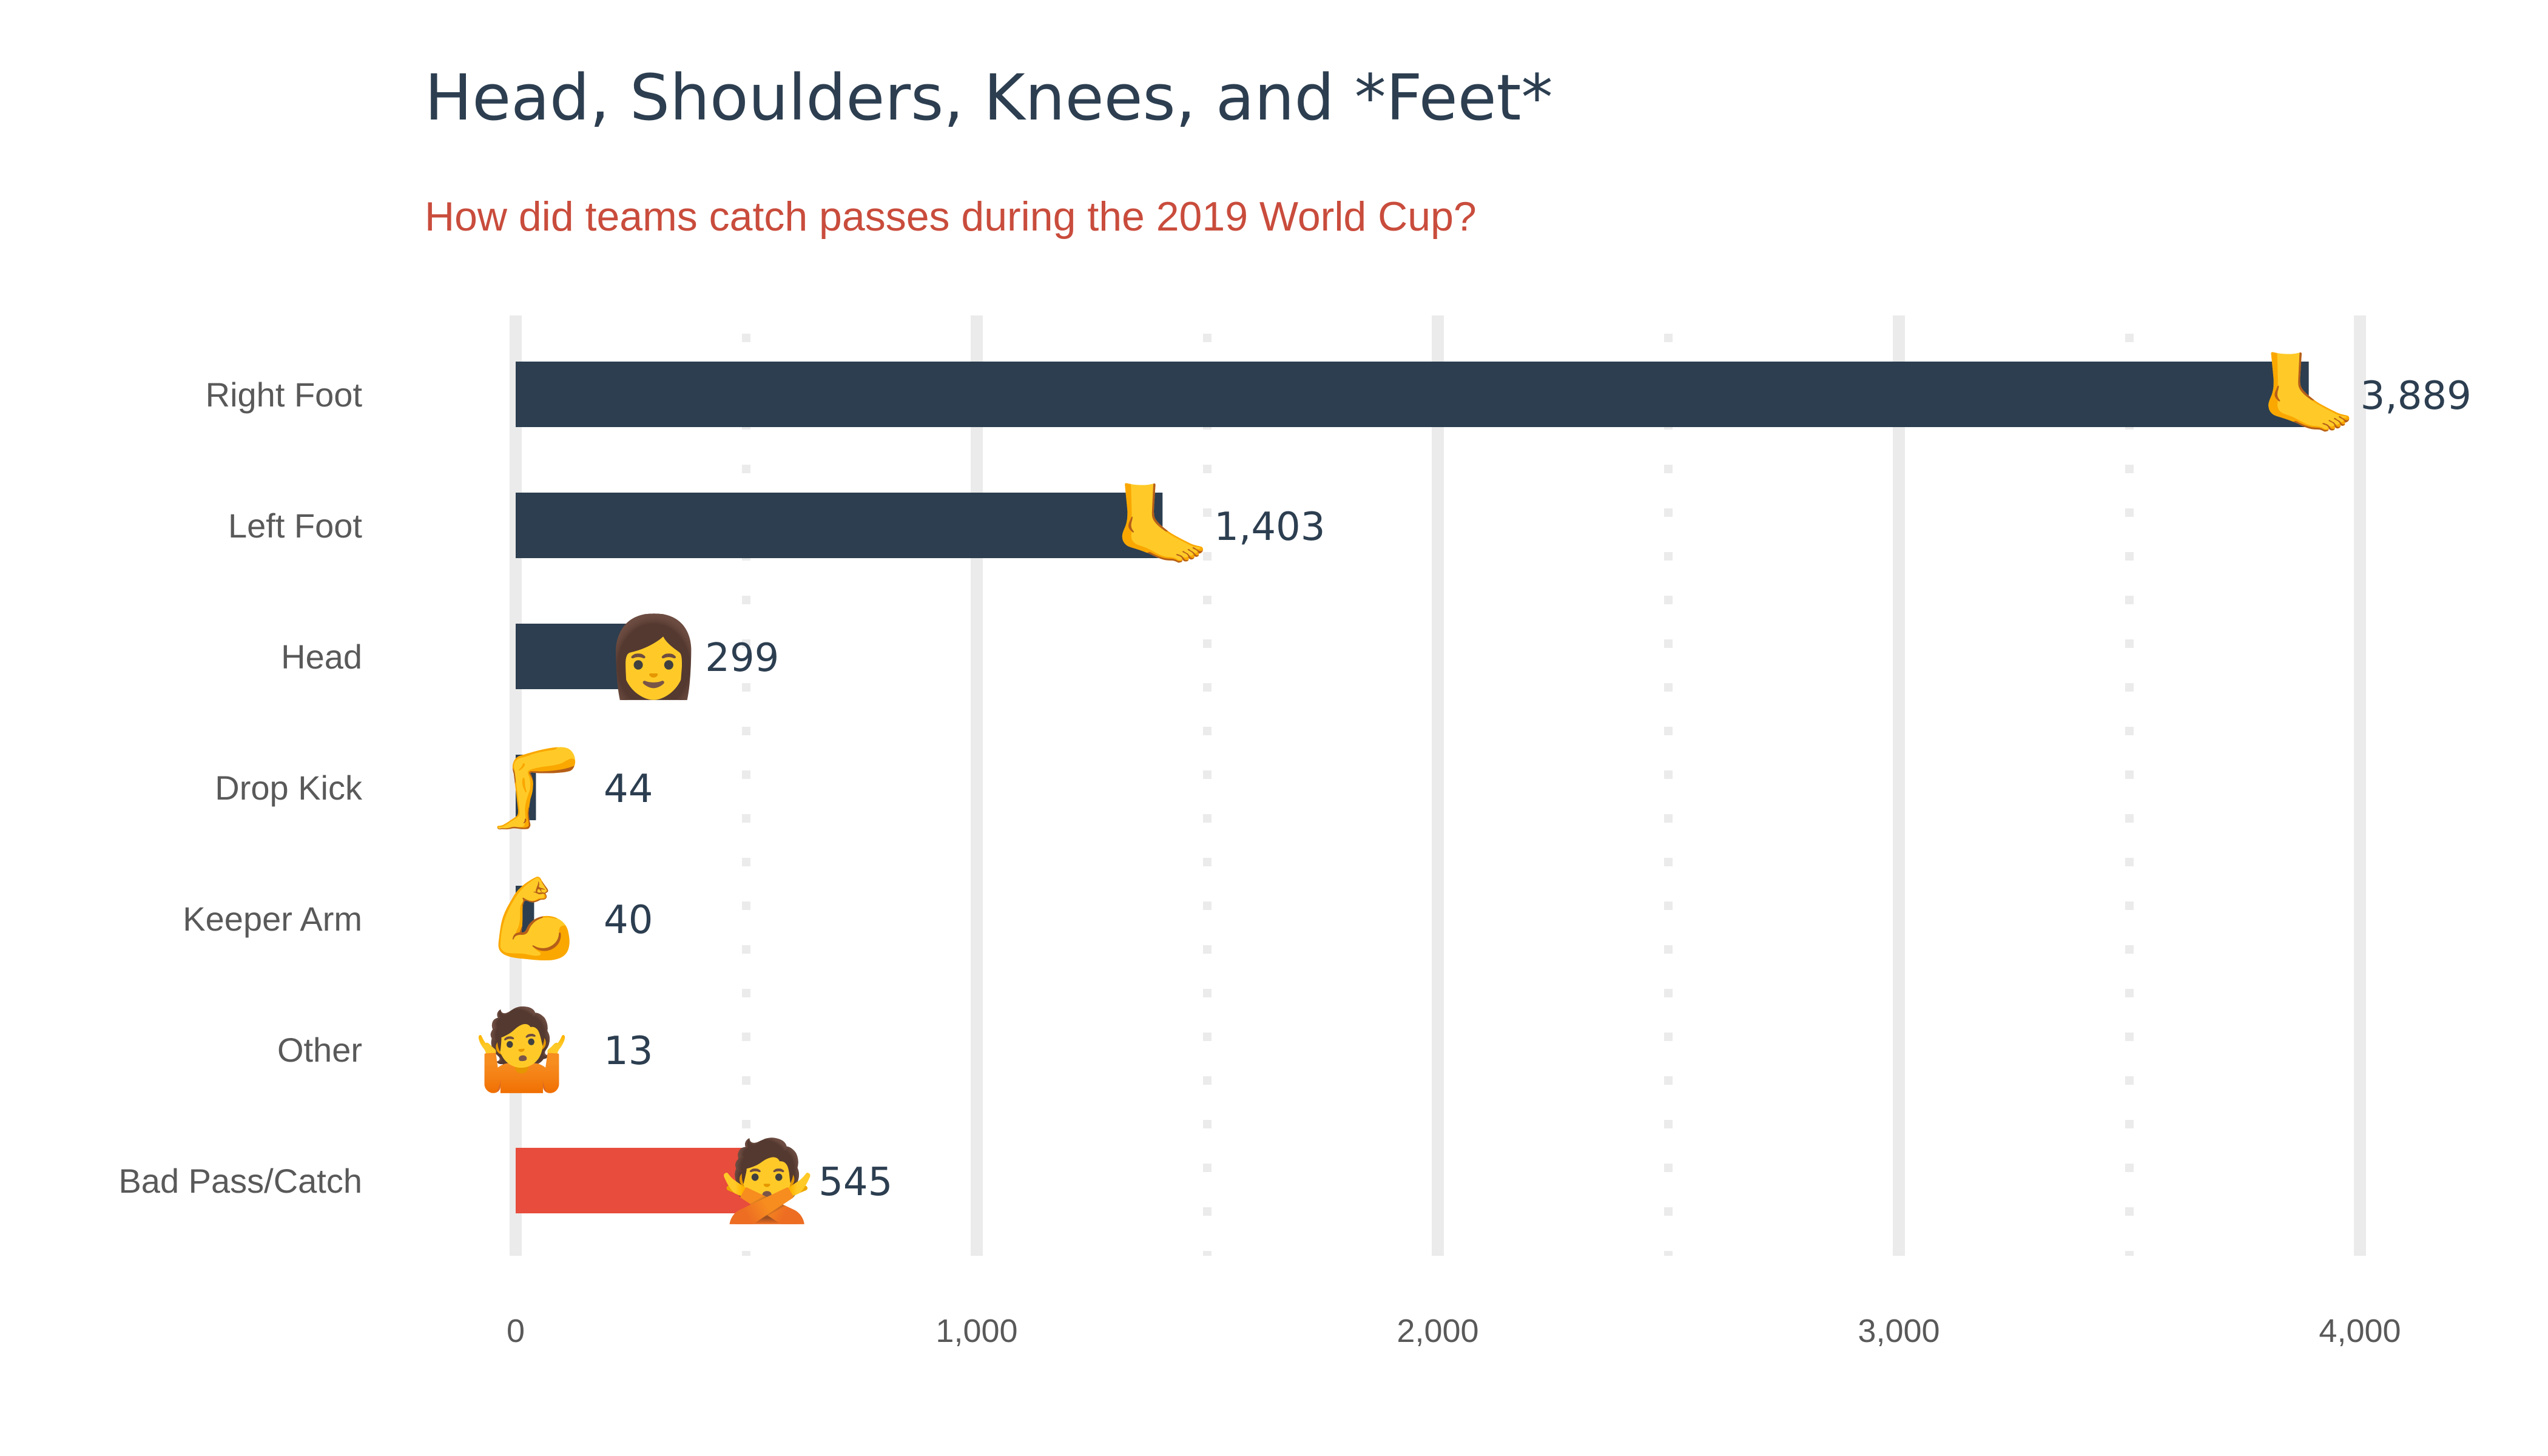 The height and width of the screenshot is (1456, 2548). What do you see at coordinates (2416, 396) in the screenshot?
I see `value-label: 3,889` at bounding box center [2416, 396].